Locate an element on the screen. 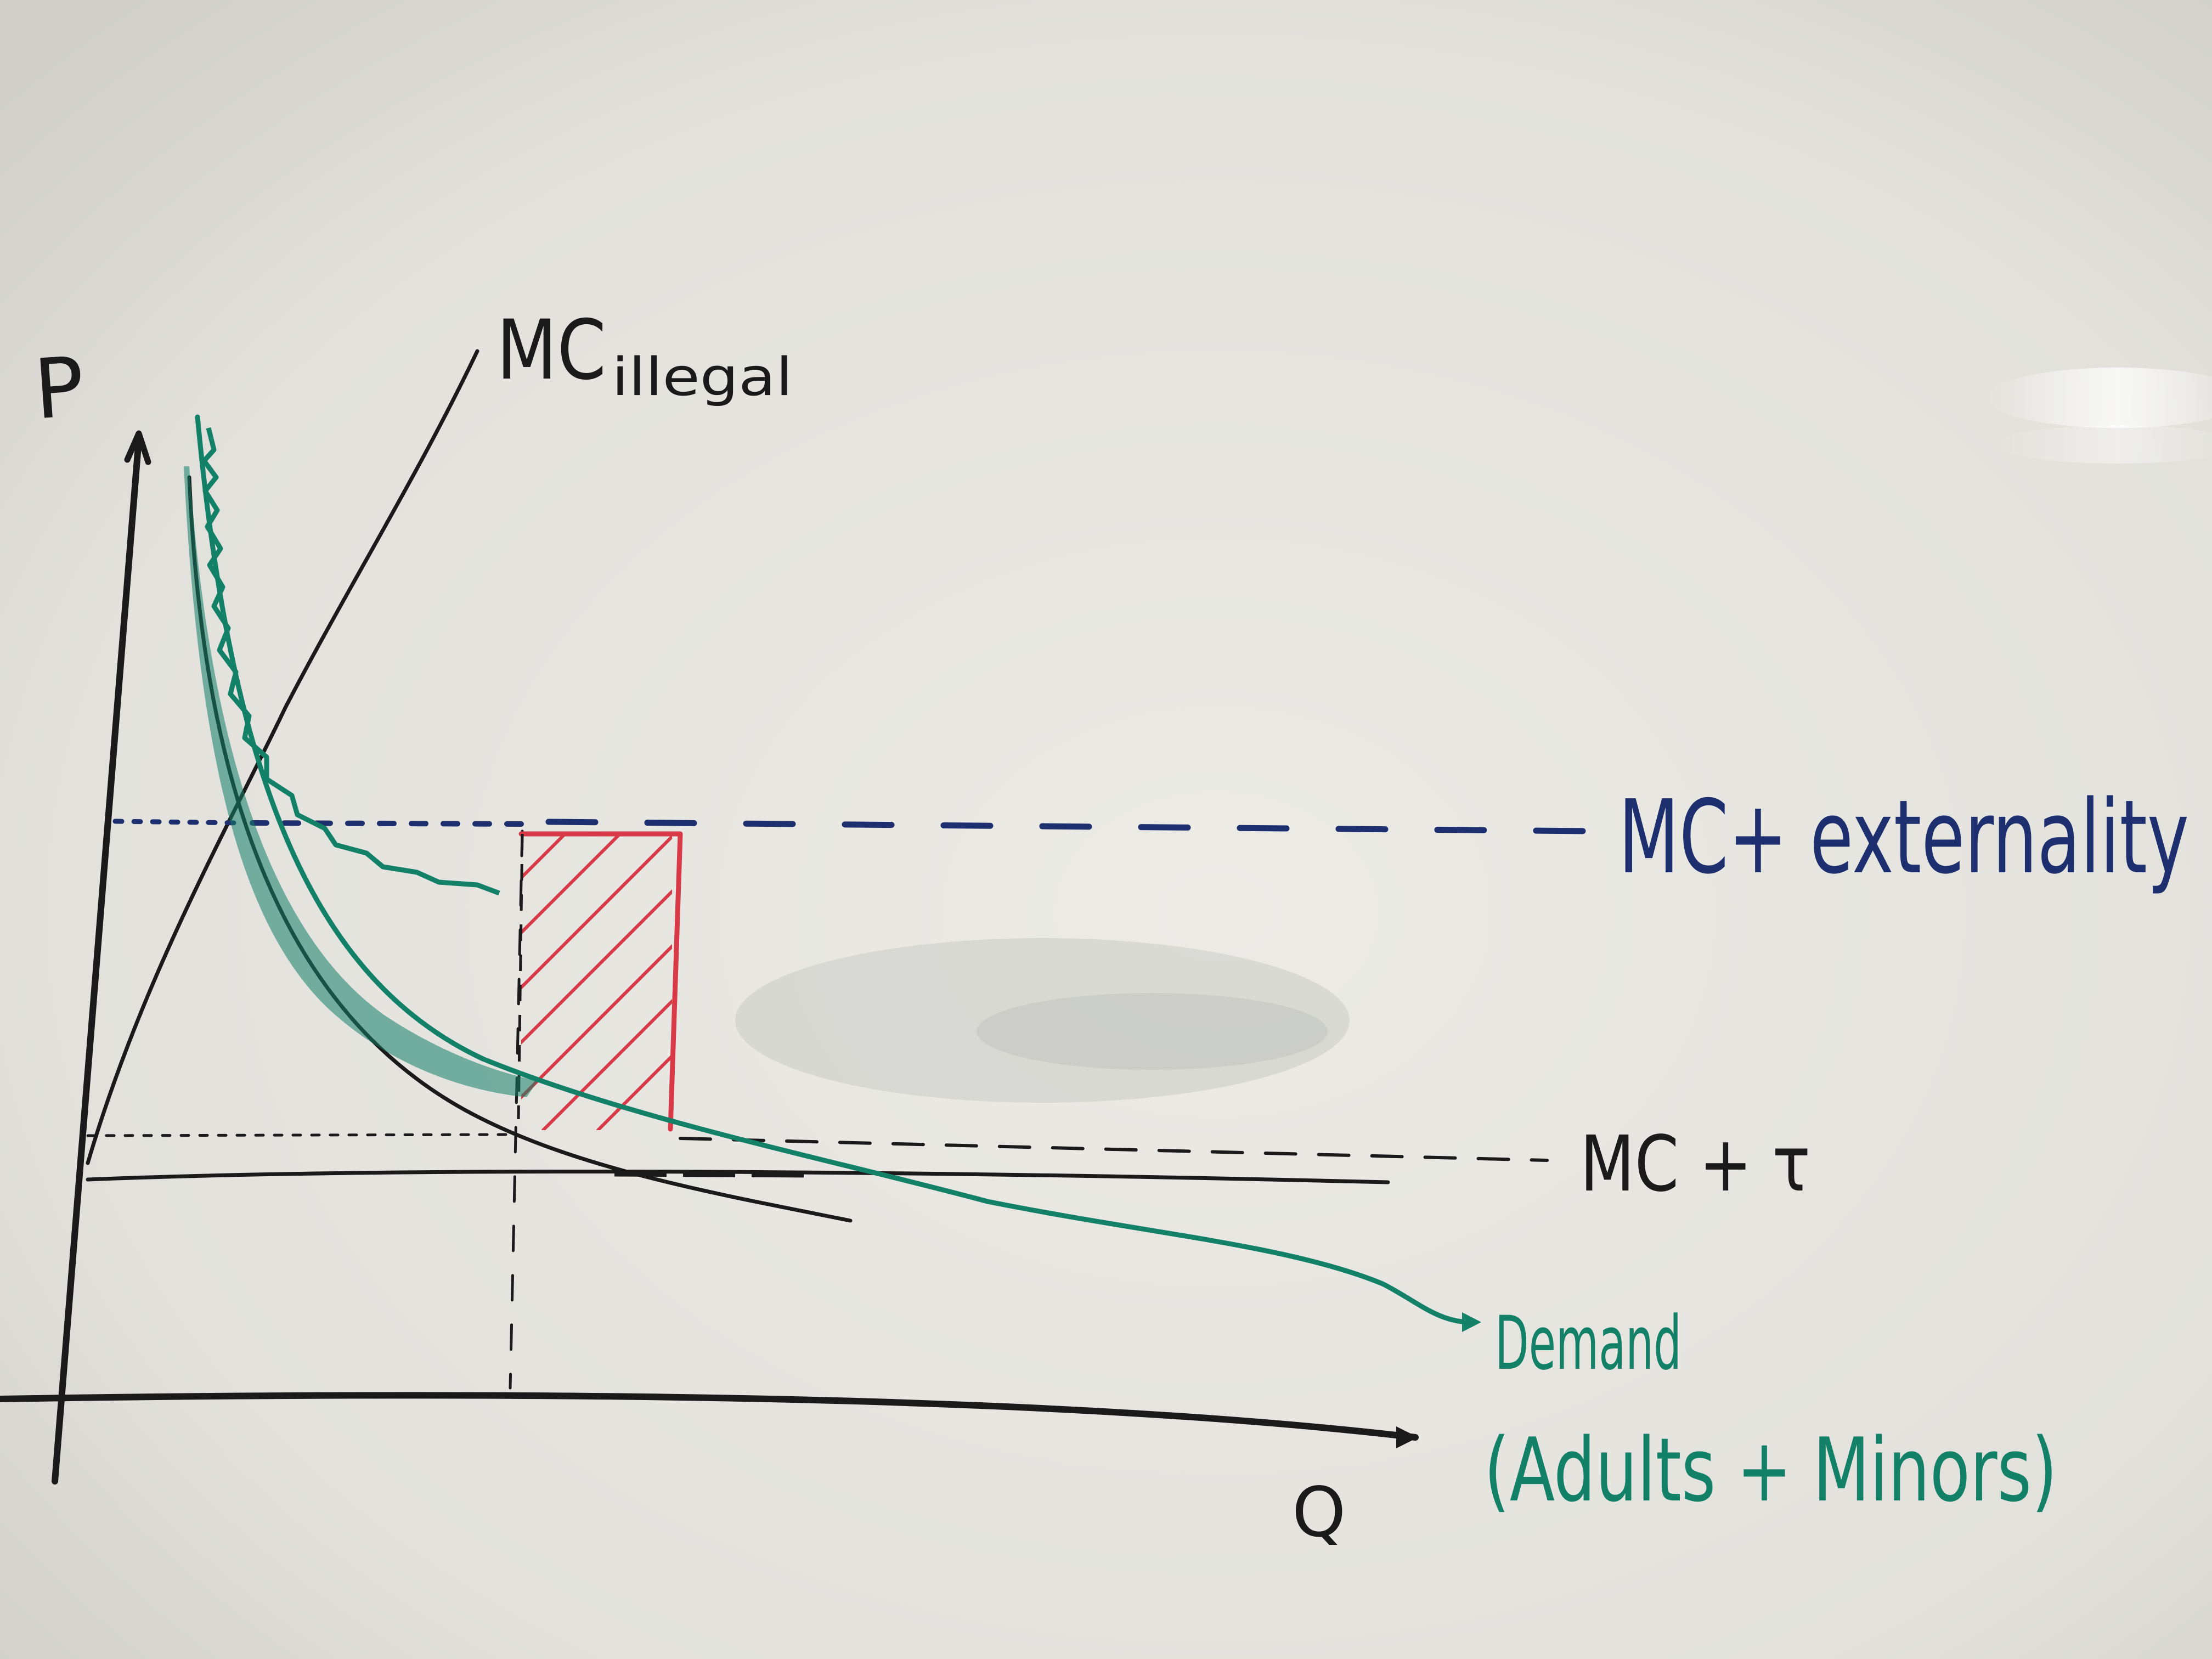  mc-externality-long-dashes is located at coordinates (1069, 826).